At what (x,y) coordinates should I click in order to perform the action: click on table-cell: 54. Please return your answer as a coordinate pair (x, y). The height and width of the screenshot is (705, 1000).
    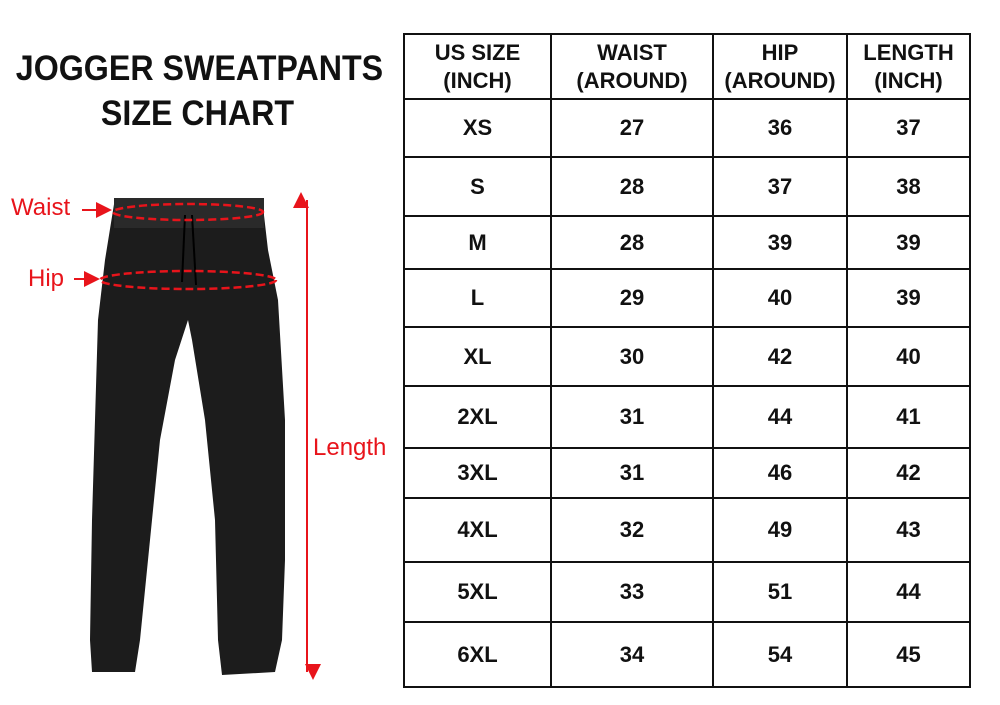
    Looking at the image, I should click on (780, 654).